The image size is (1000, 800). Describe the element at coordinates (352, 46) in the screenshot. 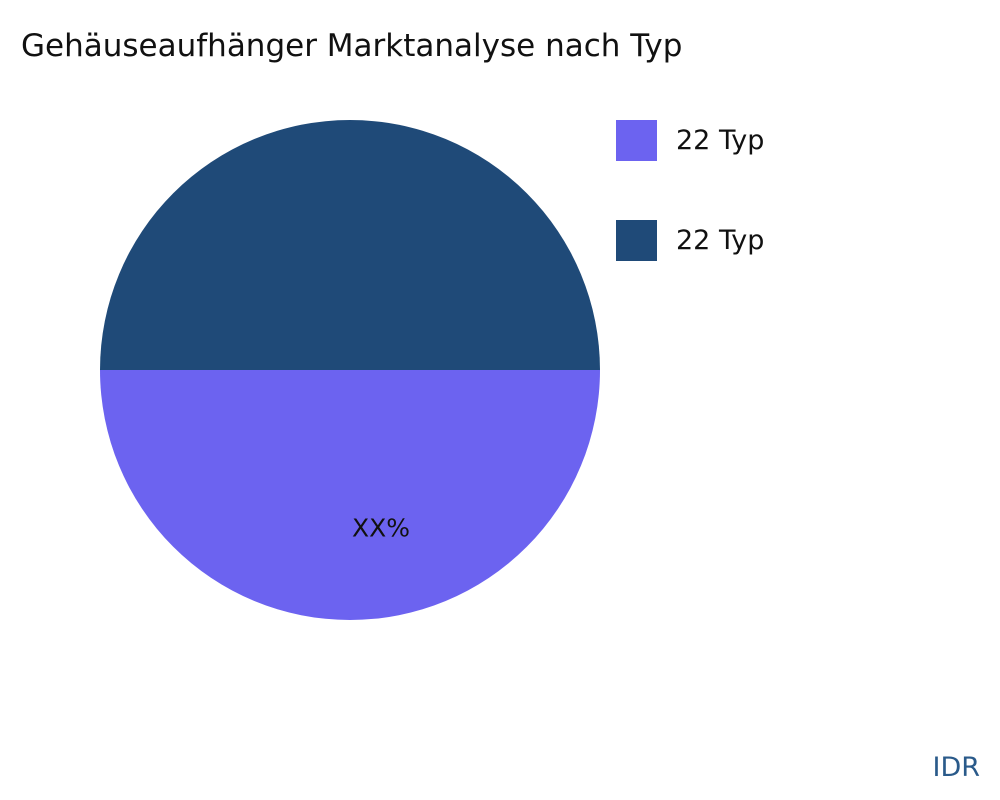

I see `chart-title: Gehäuseaufhänger Marktanalyse nach Typ` at that location.